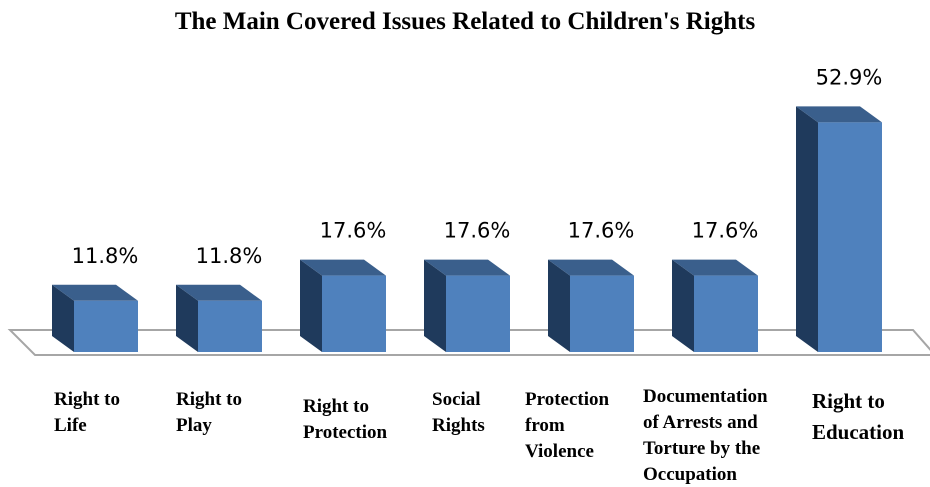 Image resolution: width=930 pixels, height=487 pixels. Describe the element at coordinates (87, 412) in the screenshot. I see `category-label: Right to Life` at that location.